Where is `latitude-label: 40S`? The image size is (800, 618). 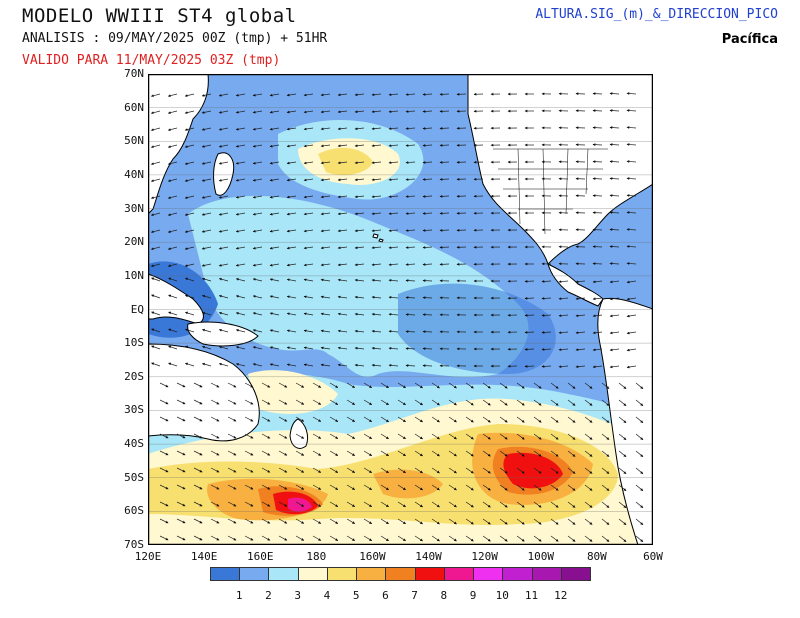 latitude-label: 40S is located at coordinates (134, 444).